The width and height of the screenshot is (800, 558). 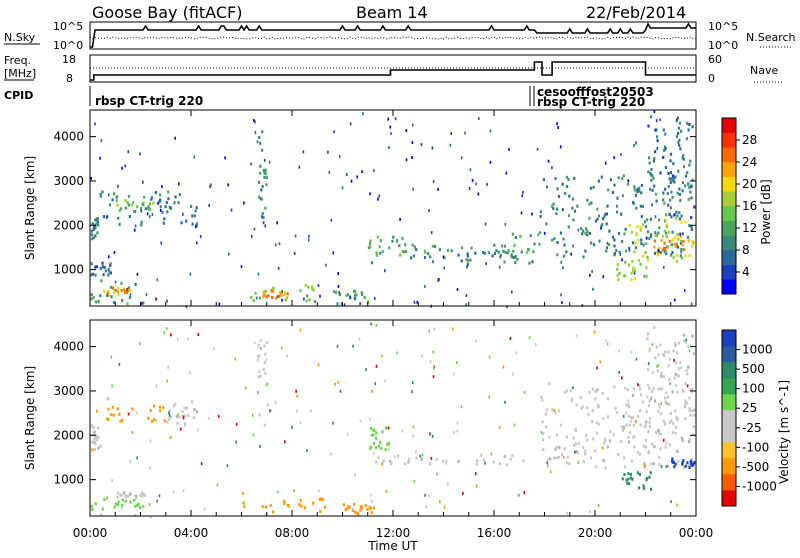 What do you see at coordinates (729, 418) in the screenshot?
I see `colorbar-swatch` at bounding box center [729, 418].